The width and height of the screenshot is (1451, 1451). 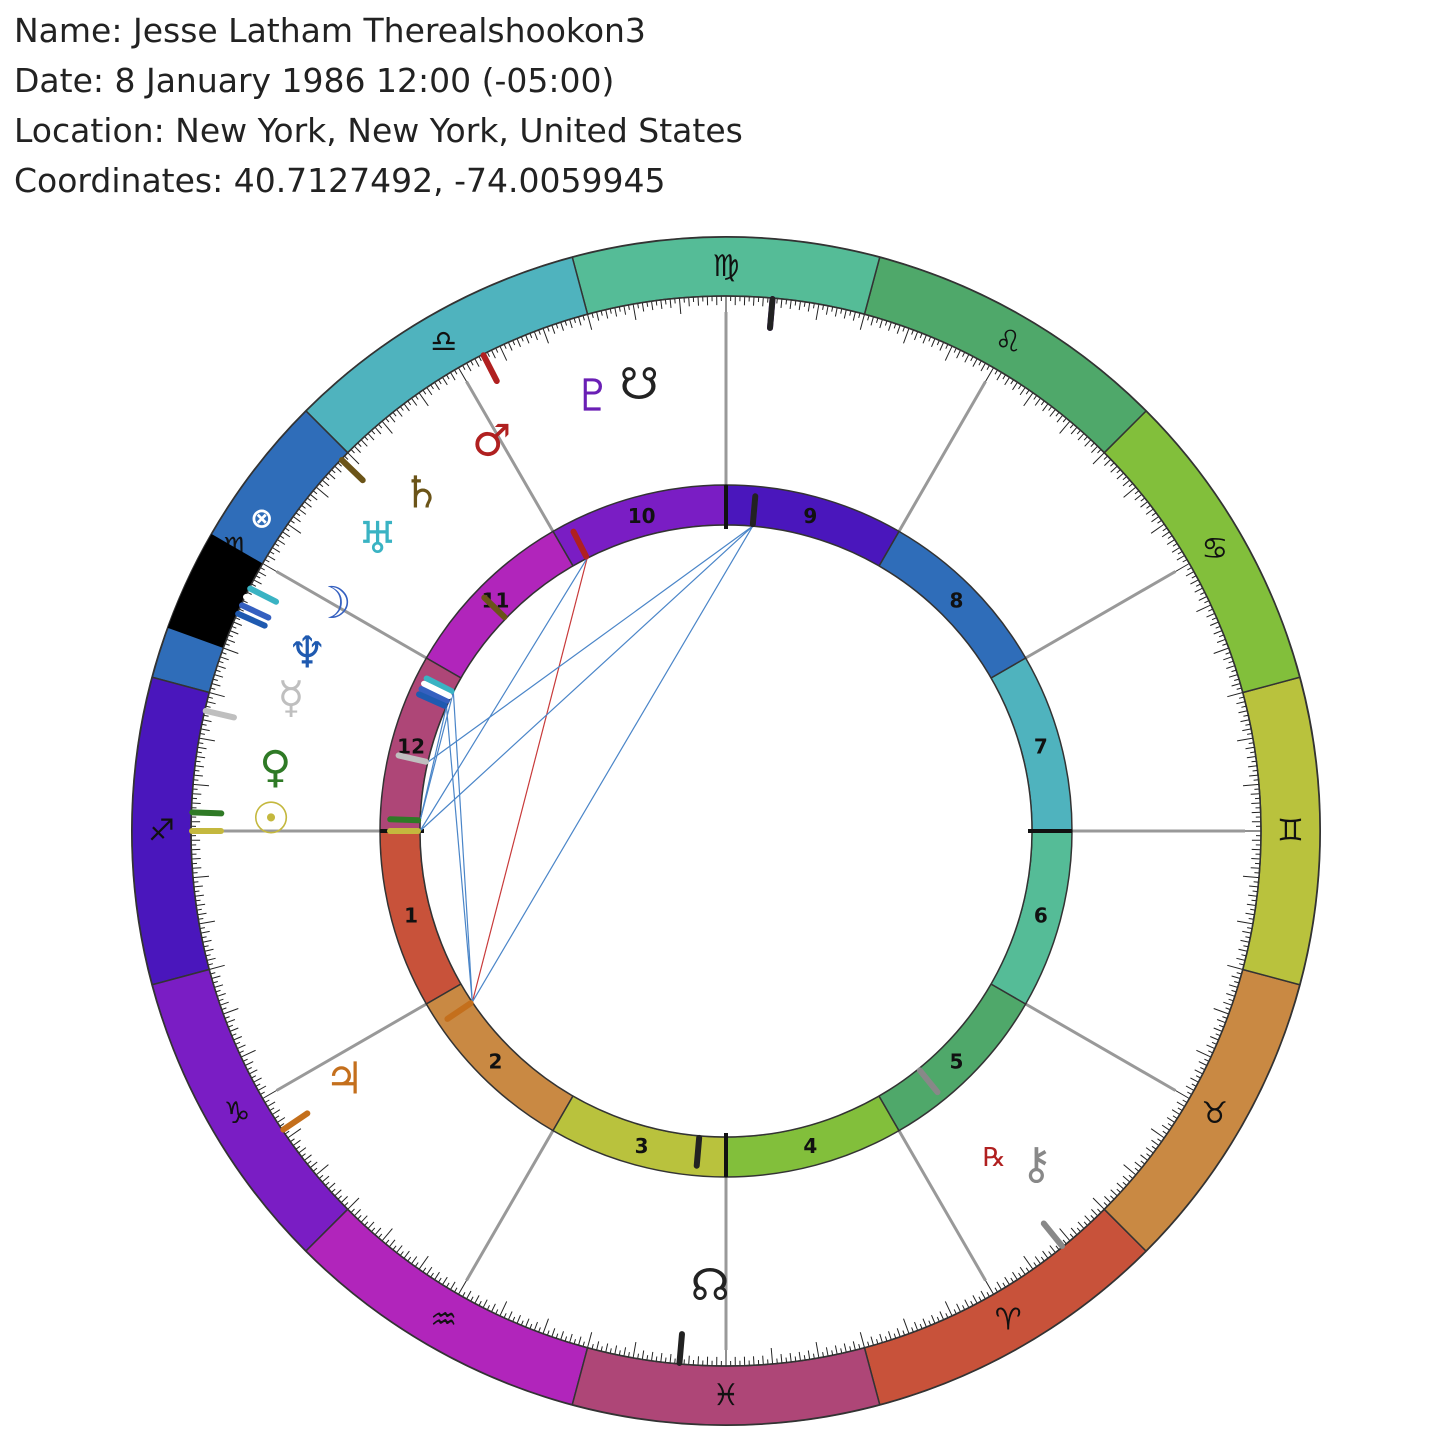 I want to click on mercury-icon: ☿, so click(x=290, y=697).